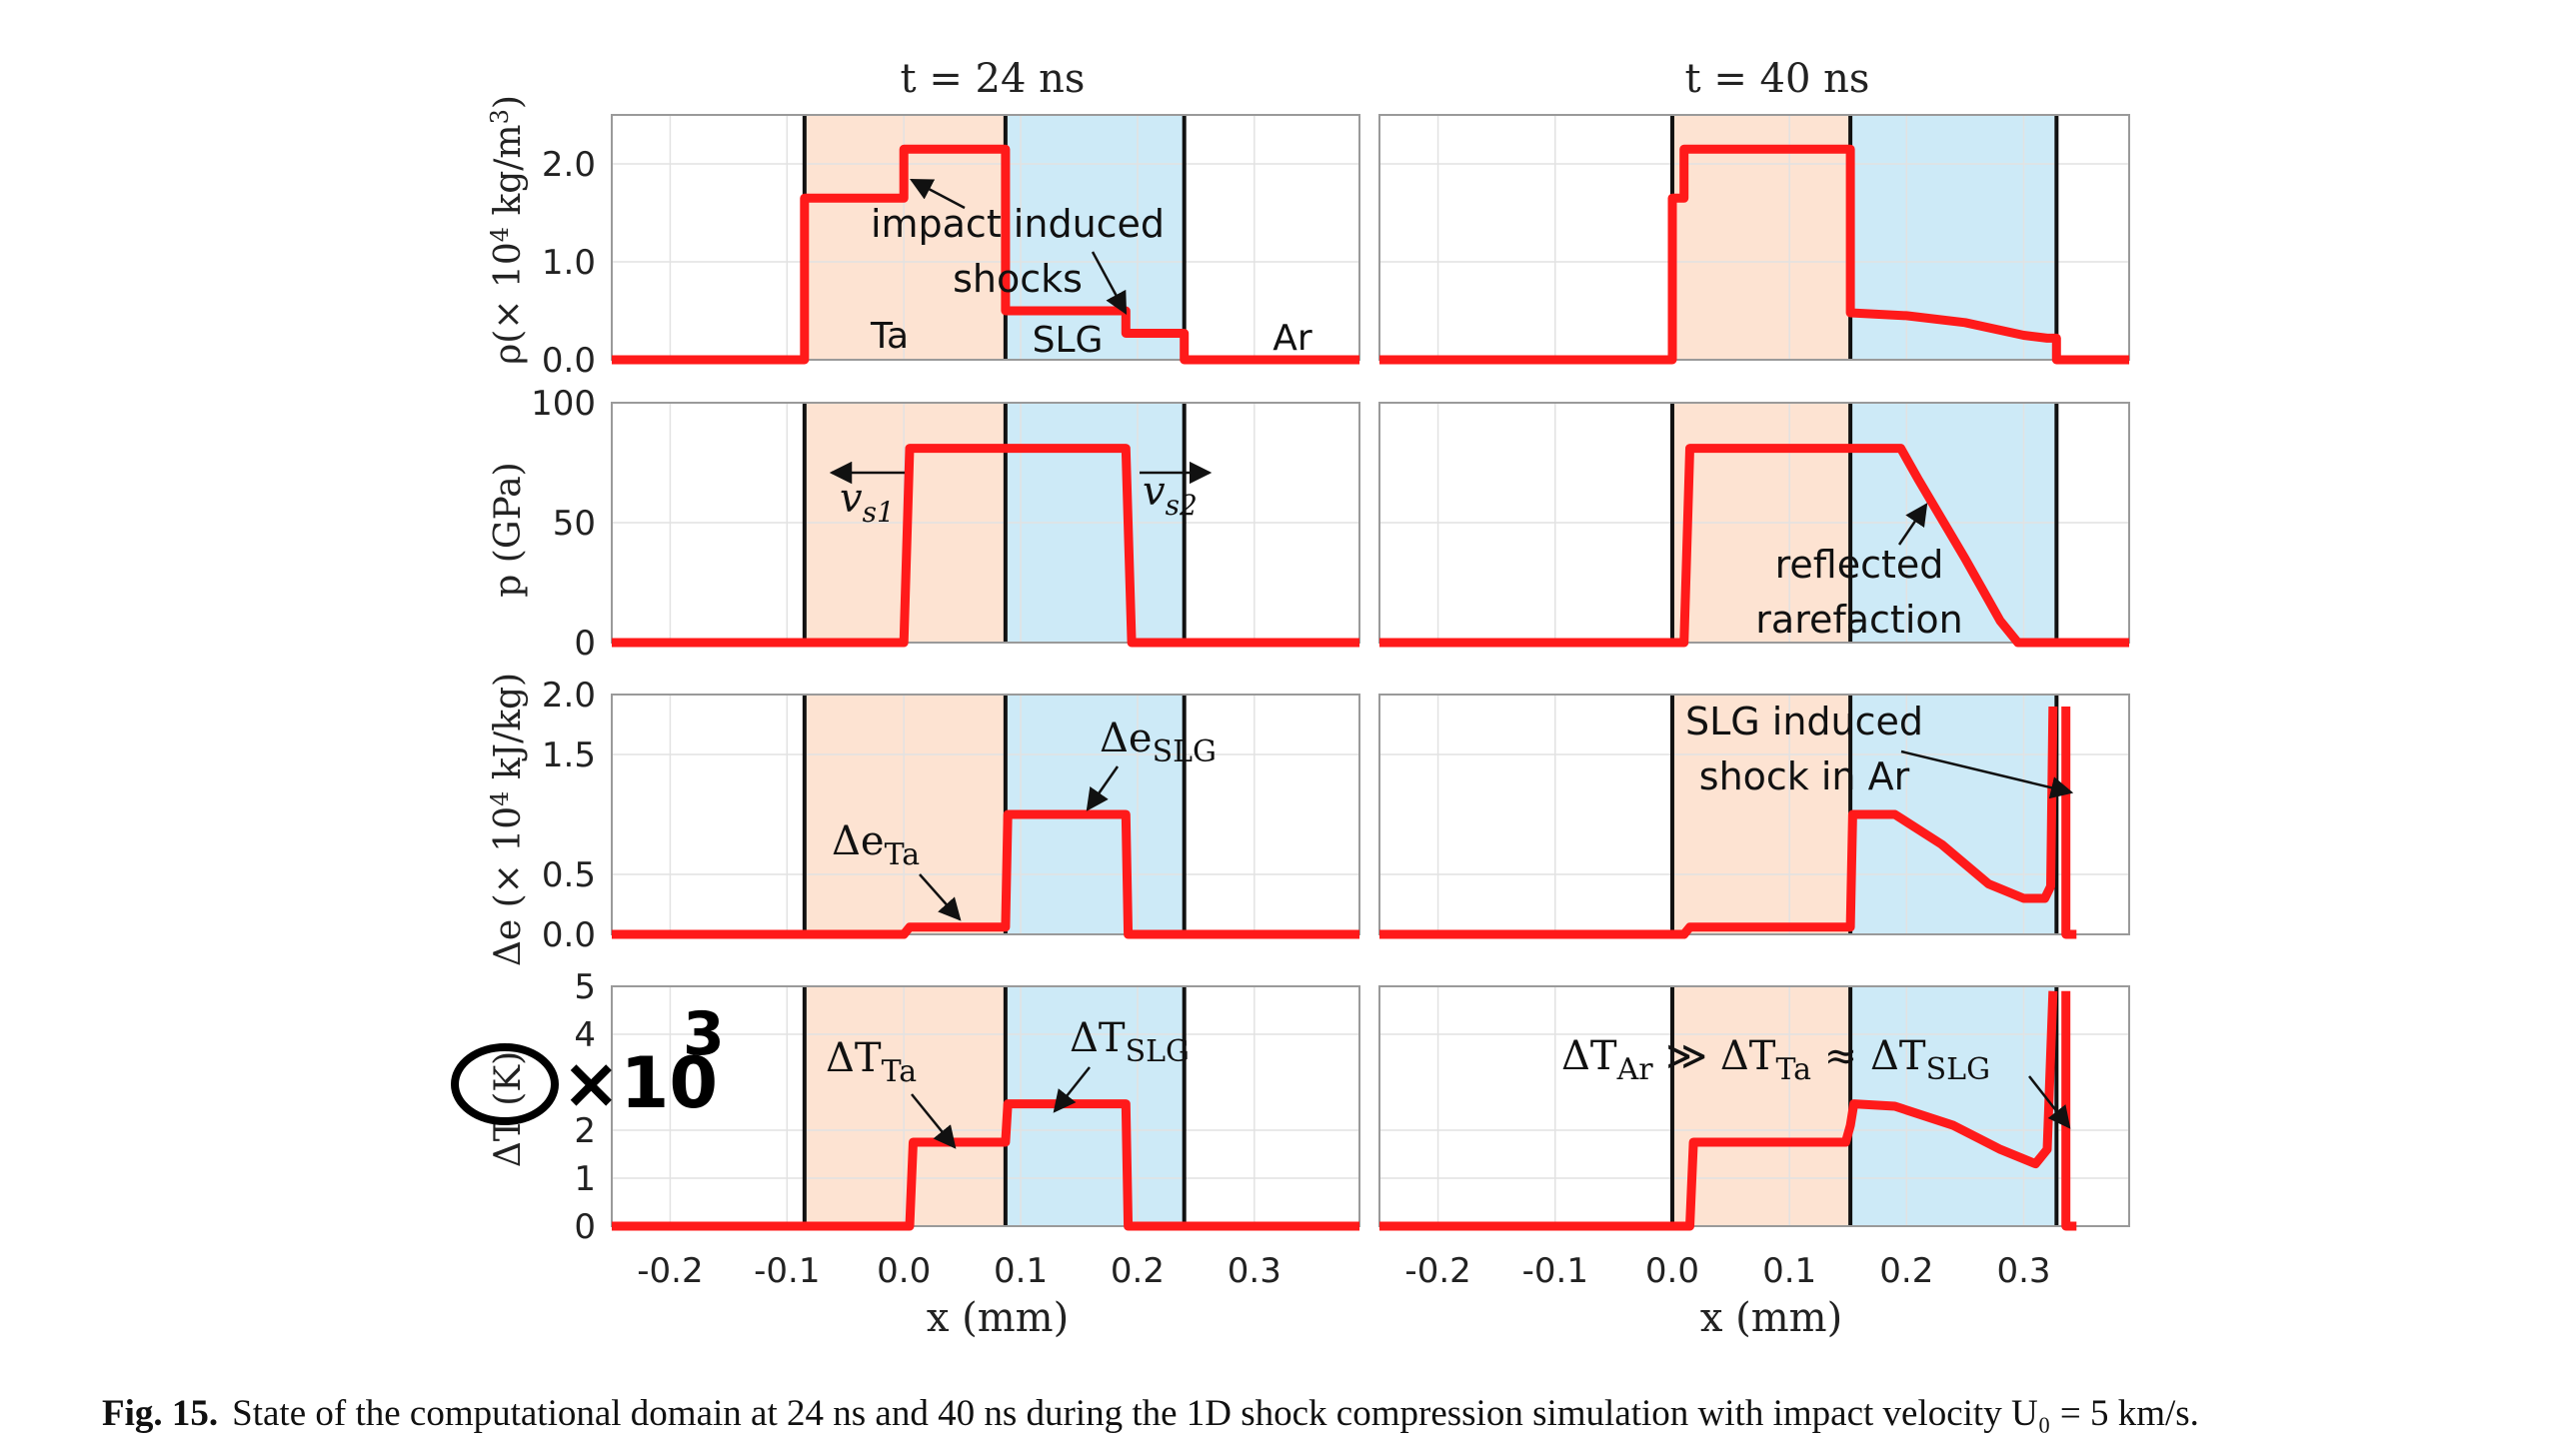  I want to click on label-de-slg: ΔeSLG, so click(1158, 742).